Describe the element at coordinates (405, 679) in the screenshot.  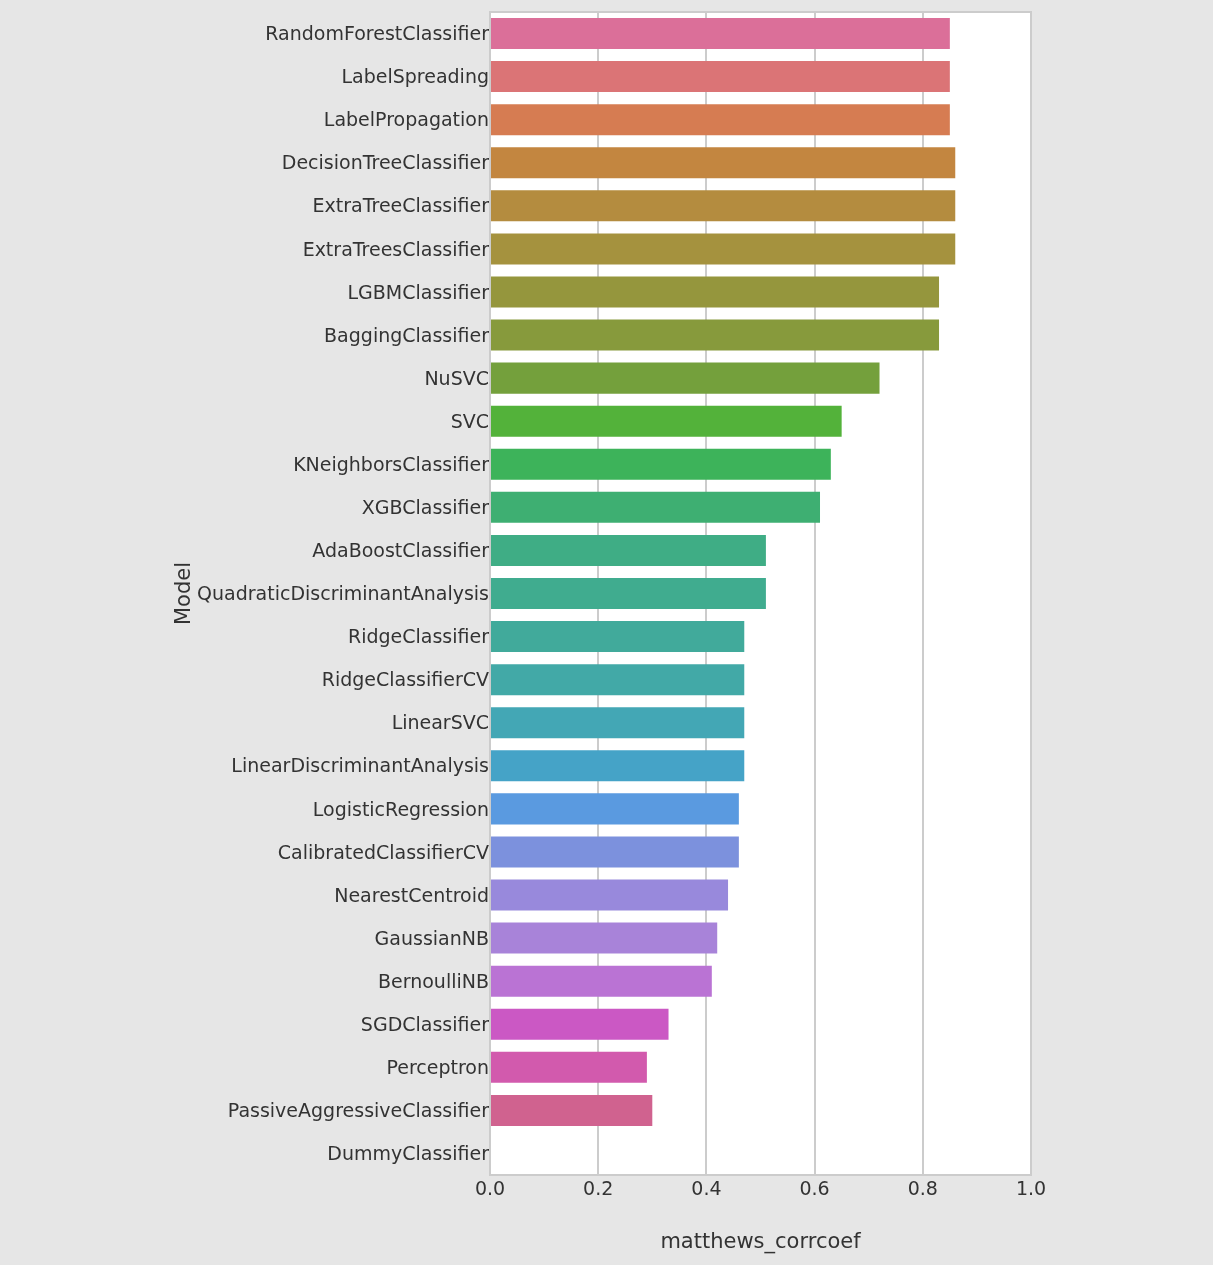
I see `y-tick-label: RidgeClassifierCV` at that location.